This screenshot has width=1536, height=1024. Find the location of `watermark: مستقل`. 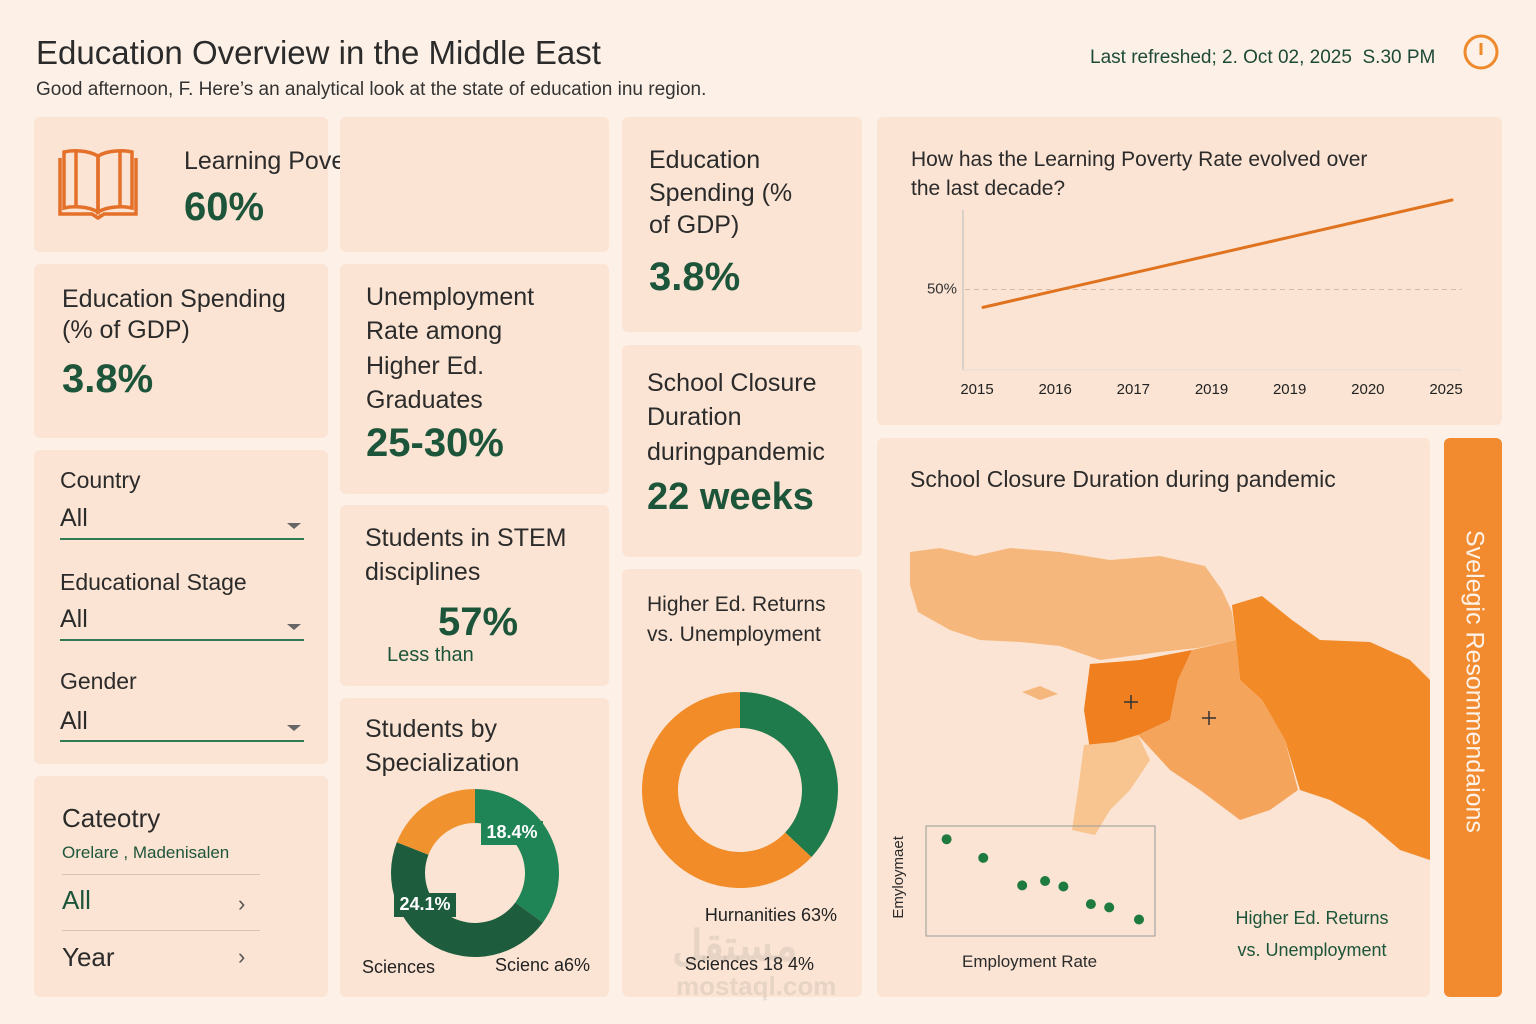

watermark: مستقل is located at coordinates (735, 945).